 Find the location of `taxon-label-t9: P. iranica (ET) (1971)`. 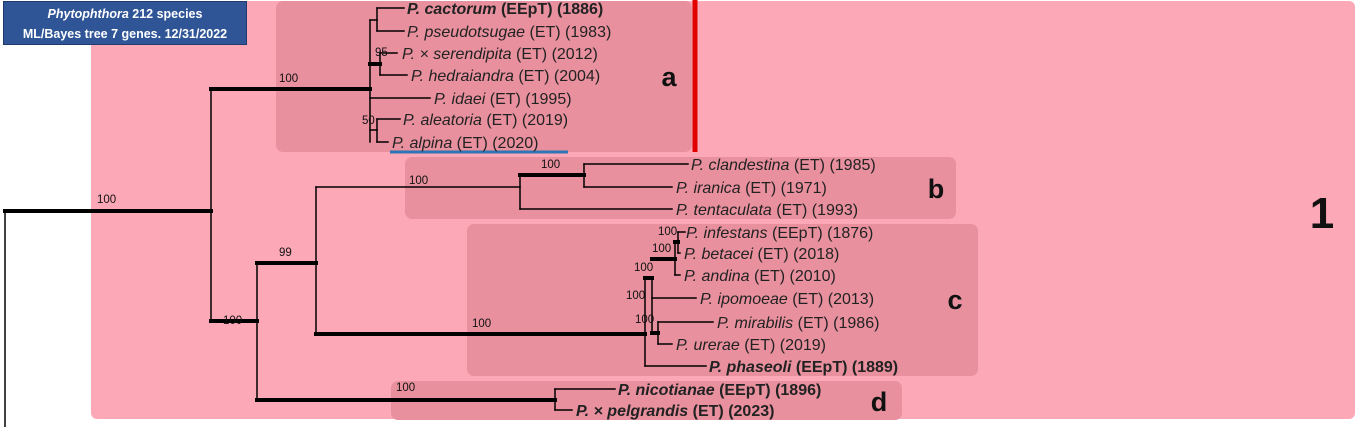

taxon-label-t9: P. iranica (ET) (1971) is located at coordinates (751, 188).